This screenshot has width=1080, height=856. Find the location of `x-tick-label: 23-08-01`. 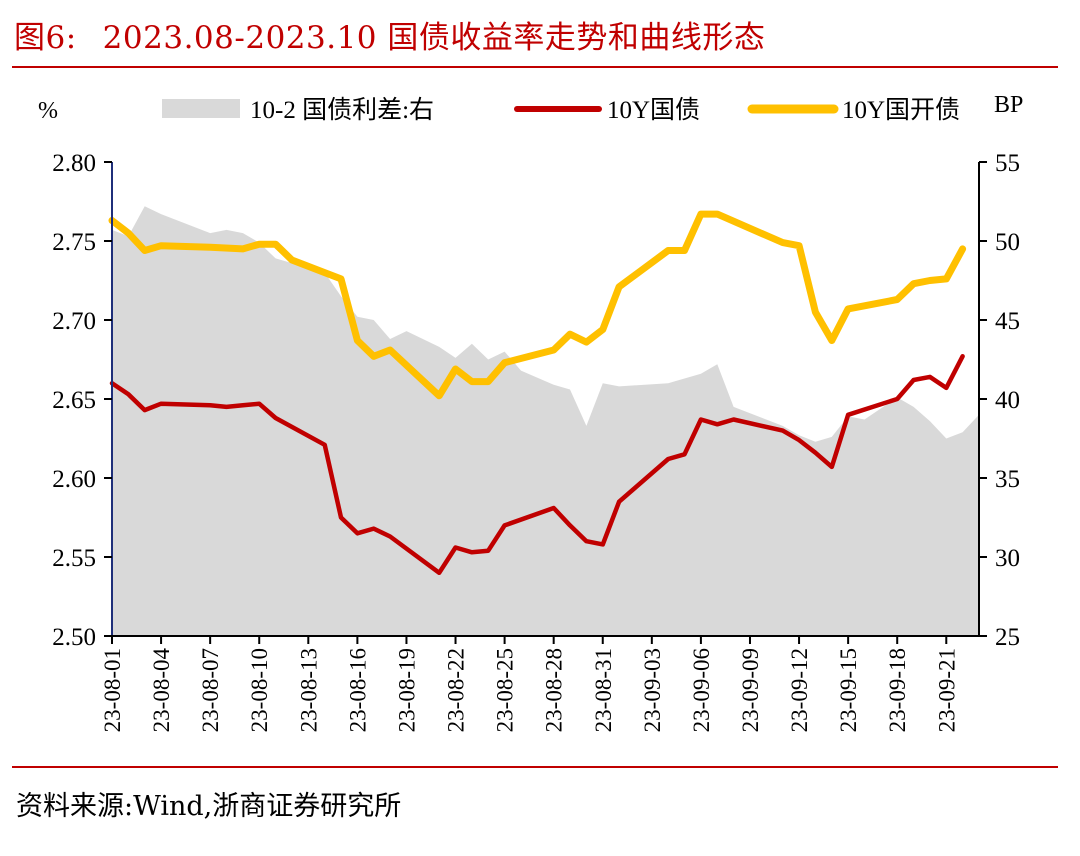

x-tick-label: 23-08-01 is located at coordinates (112, 690).